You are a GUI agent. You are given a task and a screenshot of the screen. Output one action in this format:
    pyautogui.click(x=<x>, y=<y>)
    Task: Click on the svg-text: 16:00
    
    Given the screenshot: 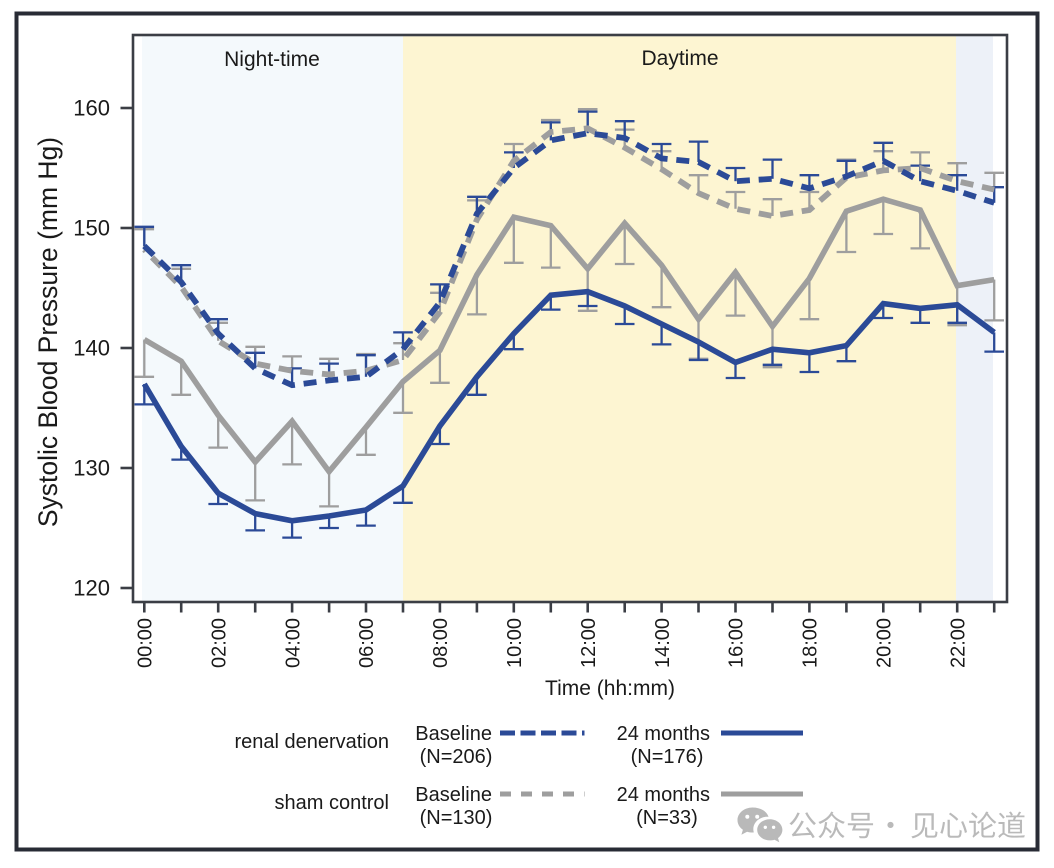 What is the action you would take?
    pyautogui.click(x=737, y=643)
    